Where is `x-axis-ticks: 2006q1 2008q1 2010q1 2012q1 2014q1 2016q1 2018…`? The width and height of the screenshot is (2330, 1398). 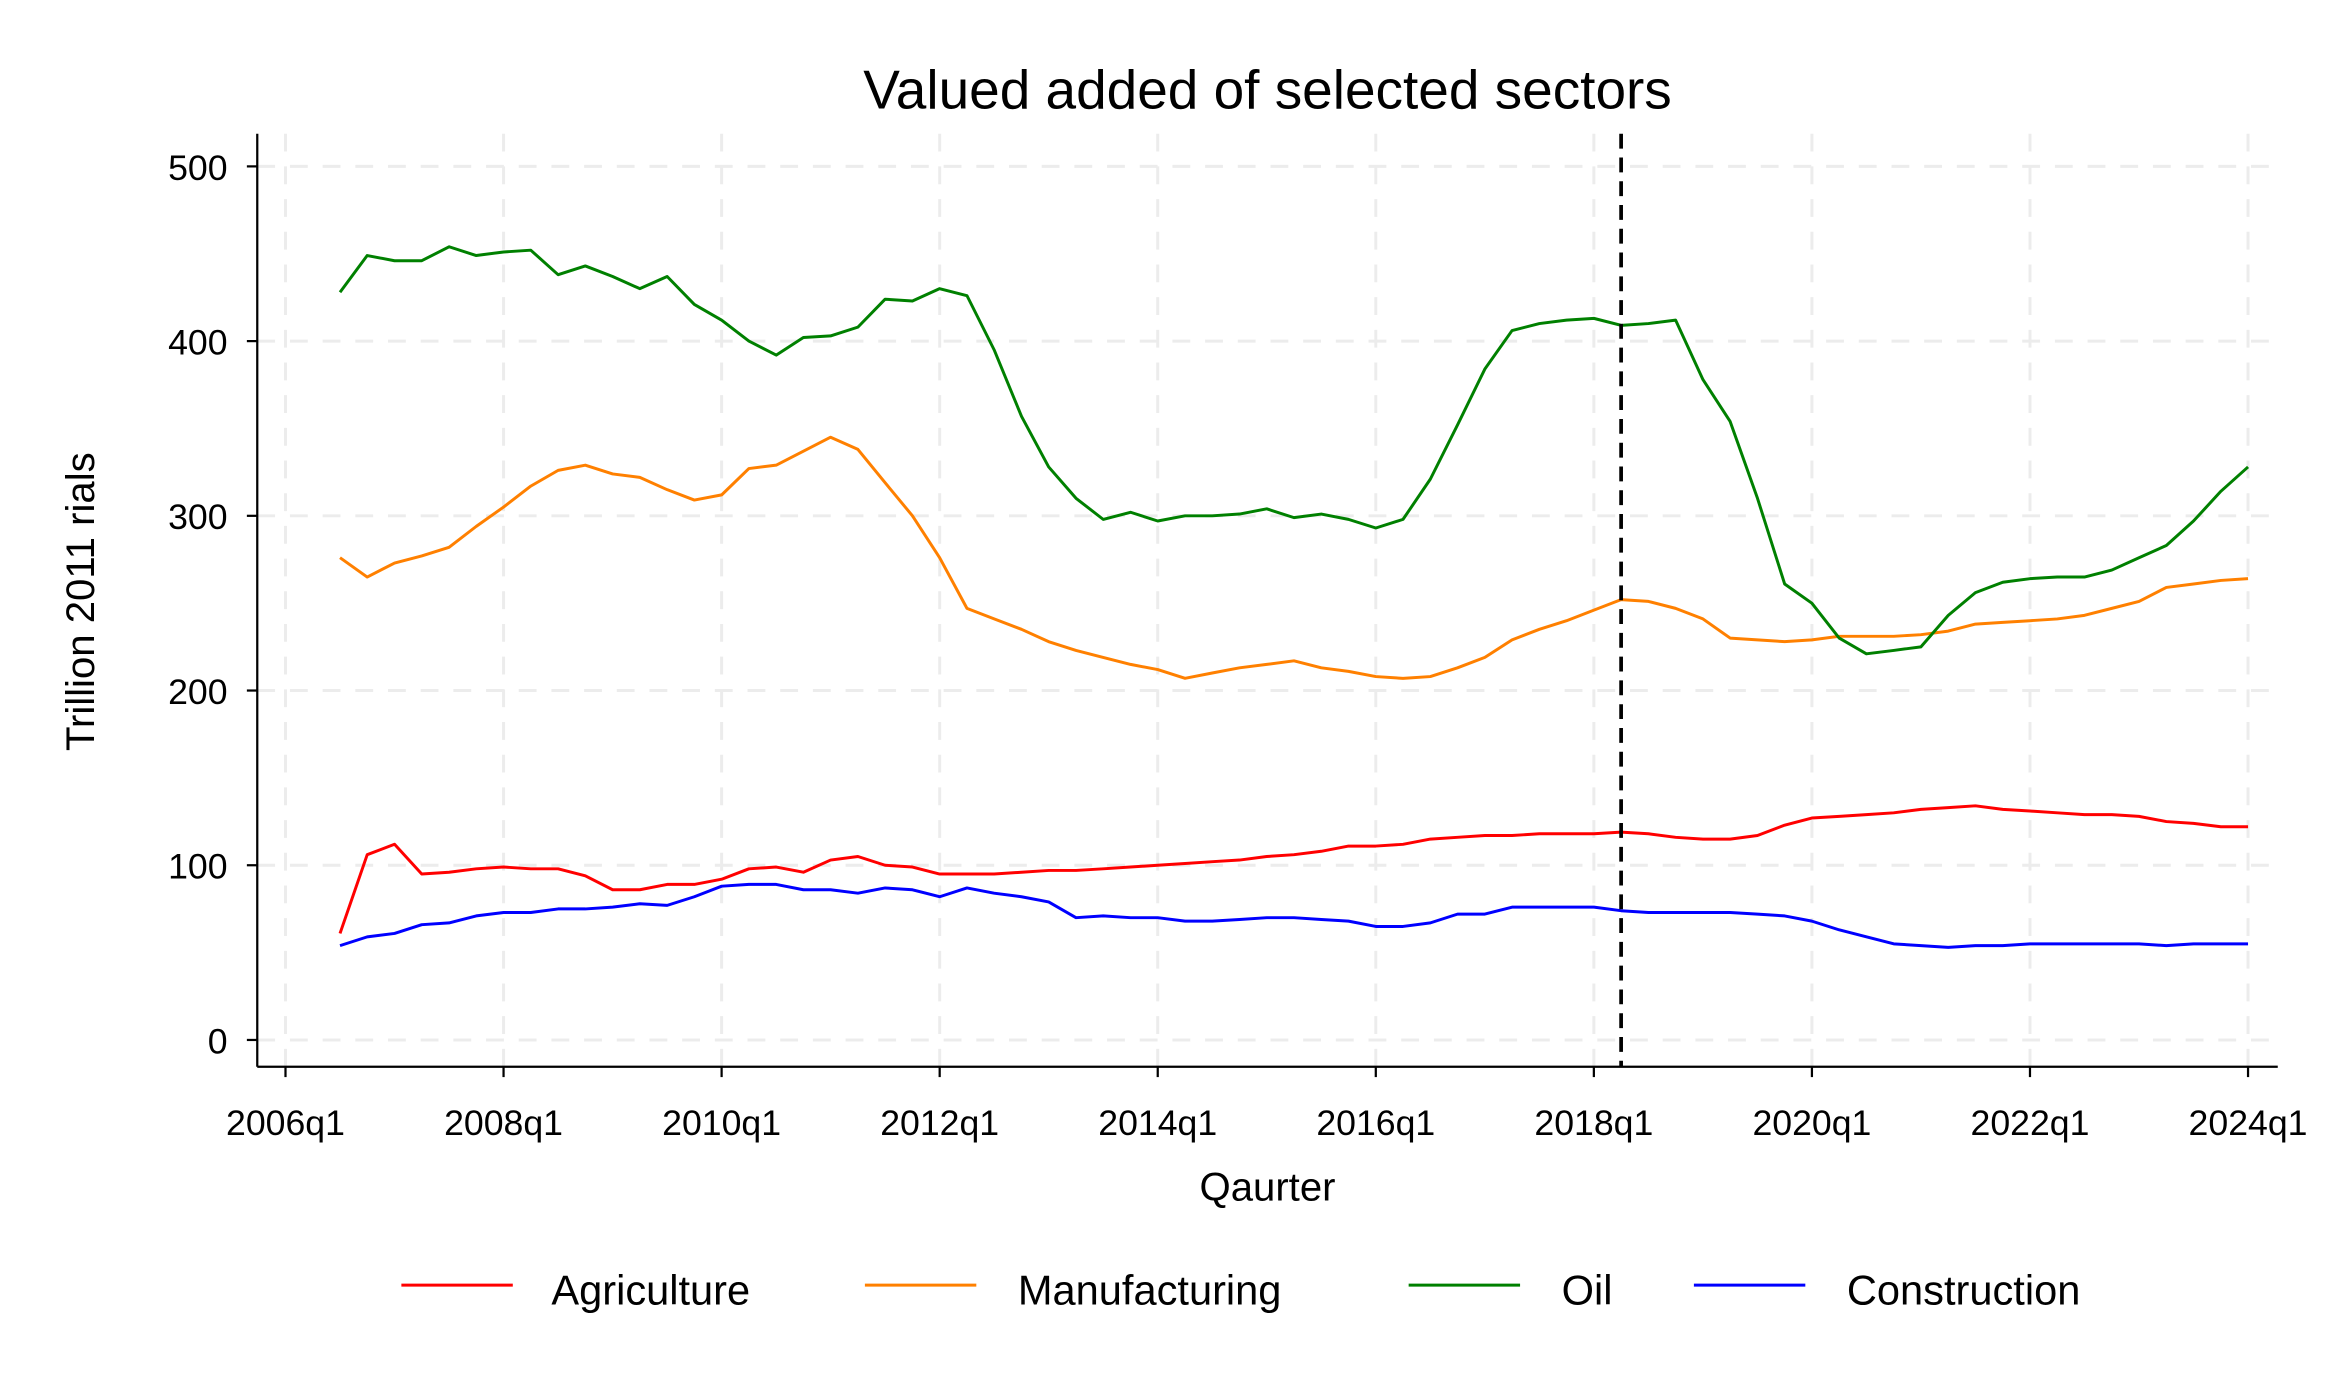 x-axis-ticks: 2006q1 2008q1 2010q1 2012q1 2014q1 2016q1 2018… is located at coordinates (1267, 1104).